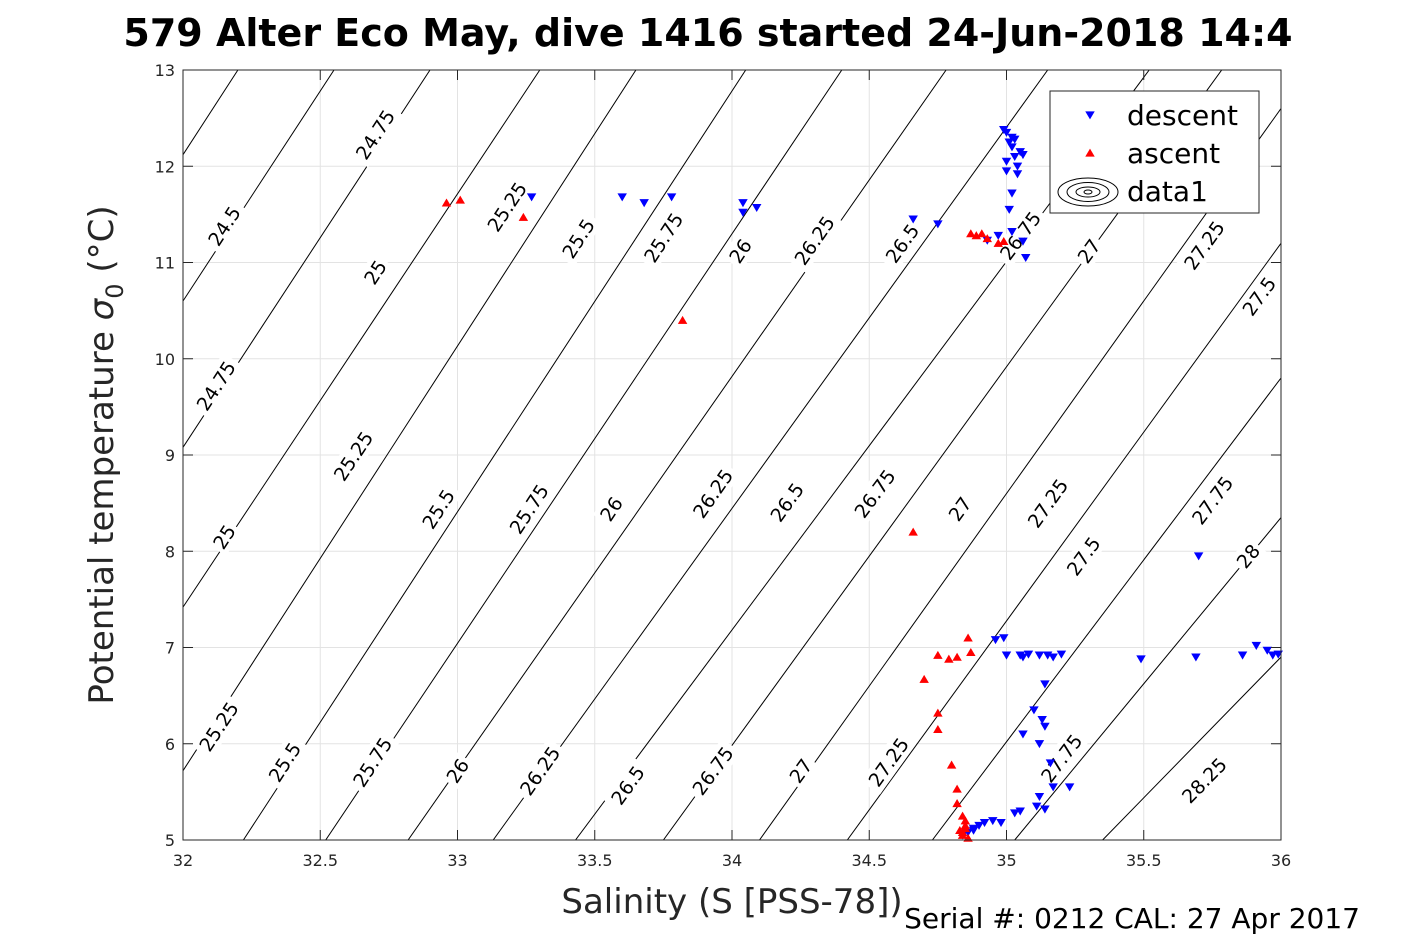 The image size is (1417, 945). I want to click on contour-label: 25.5, so click(438, 509).